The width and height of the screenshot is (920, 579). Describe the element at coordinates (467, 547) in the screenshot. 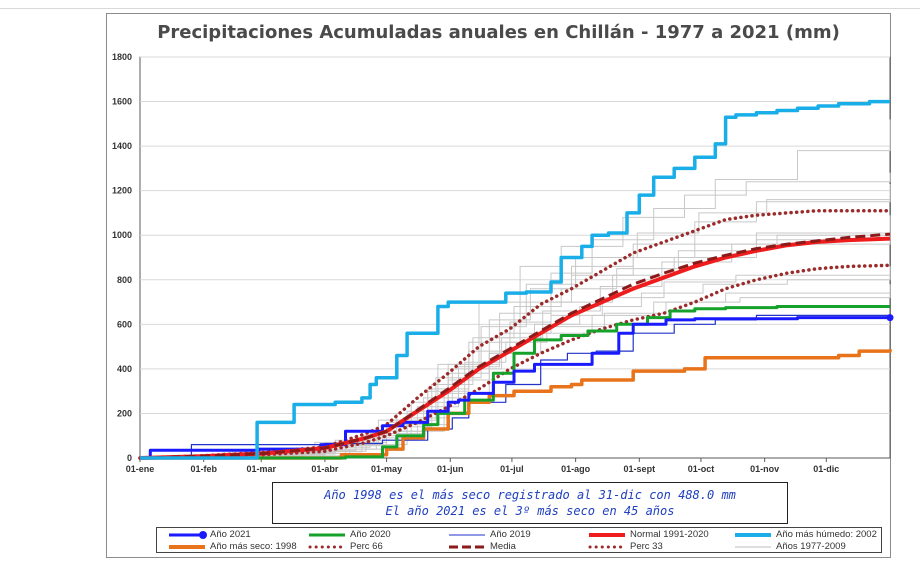

I see `legend-swatch-media` at that location.